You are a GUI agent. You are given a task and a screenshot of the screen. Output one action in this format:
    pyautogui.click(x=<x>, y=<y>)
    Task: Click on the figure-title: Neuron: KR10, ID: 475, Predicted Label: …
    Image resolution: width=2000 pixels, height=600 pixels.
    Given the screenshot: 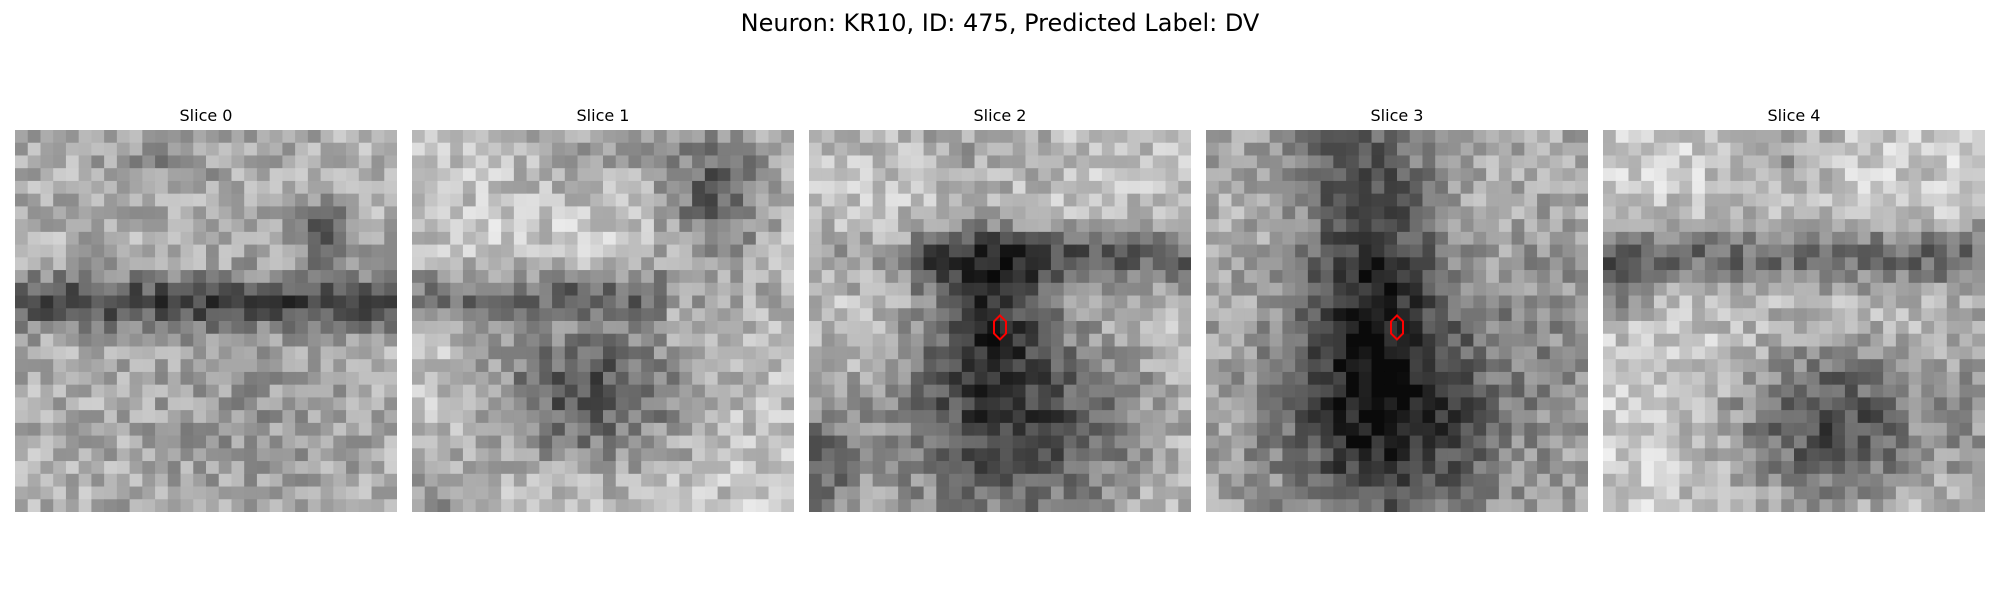 What is the action you would take?
    pyautogui.click(x=1000, y=23)
    